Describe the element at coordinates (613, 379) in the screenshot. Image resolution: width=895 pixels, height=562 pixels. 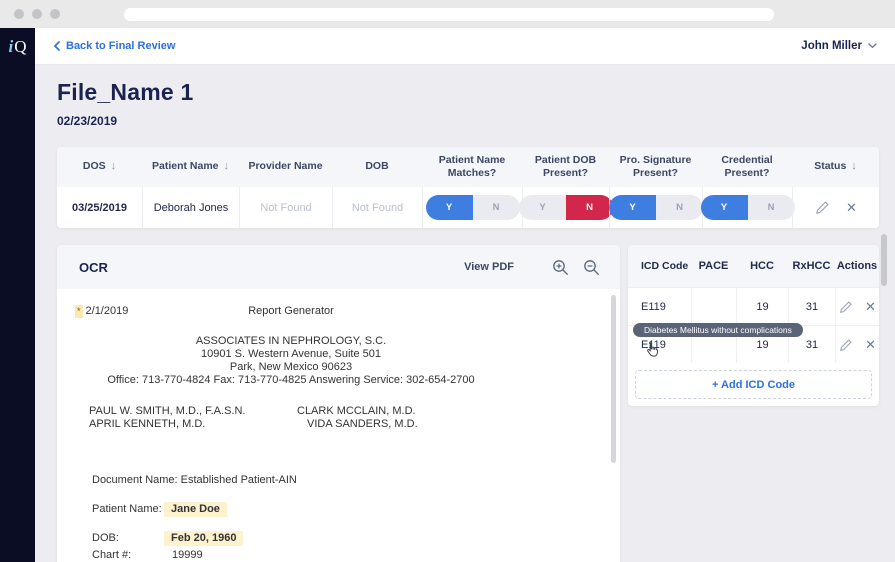
I see `ocr-scrollbar` at that location.